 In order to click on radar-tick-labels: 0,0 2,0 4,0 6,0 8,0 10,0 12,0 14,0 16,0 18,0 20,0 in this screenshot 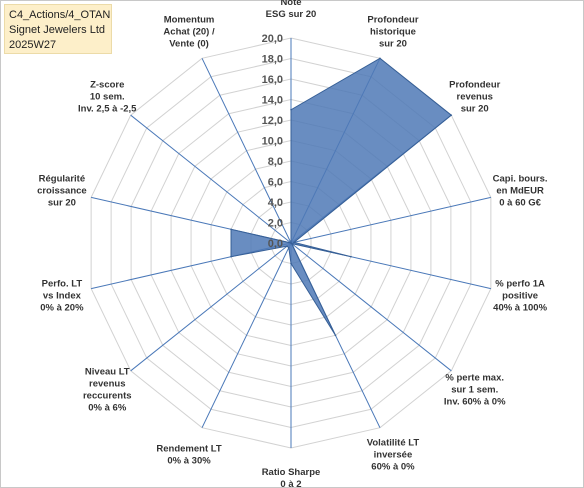, I will do `click(272, 141)`.